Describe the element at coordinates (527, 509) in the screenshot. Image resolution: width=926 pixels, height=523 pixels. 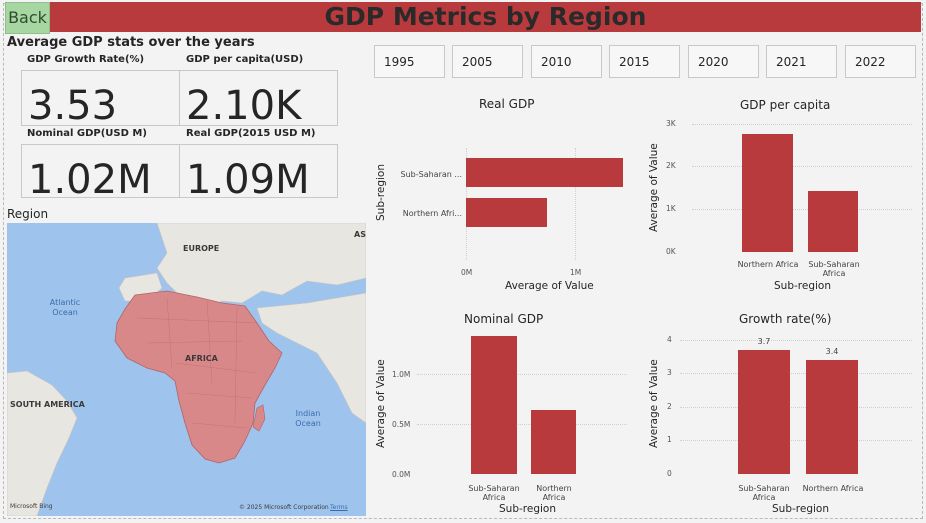
I see `x-axis-title-nominal: Sub-region` at that location.